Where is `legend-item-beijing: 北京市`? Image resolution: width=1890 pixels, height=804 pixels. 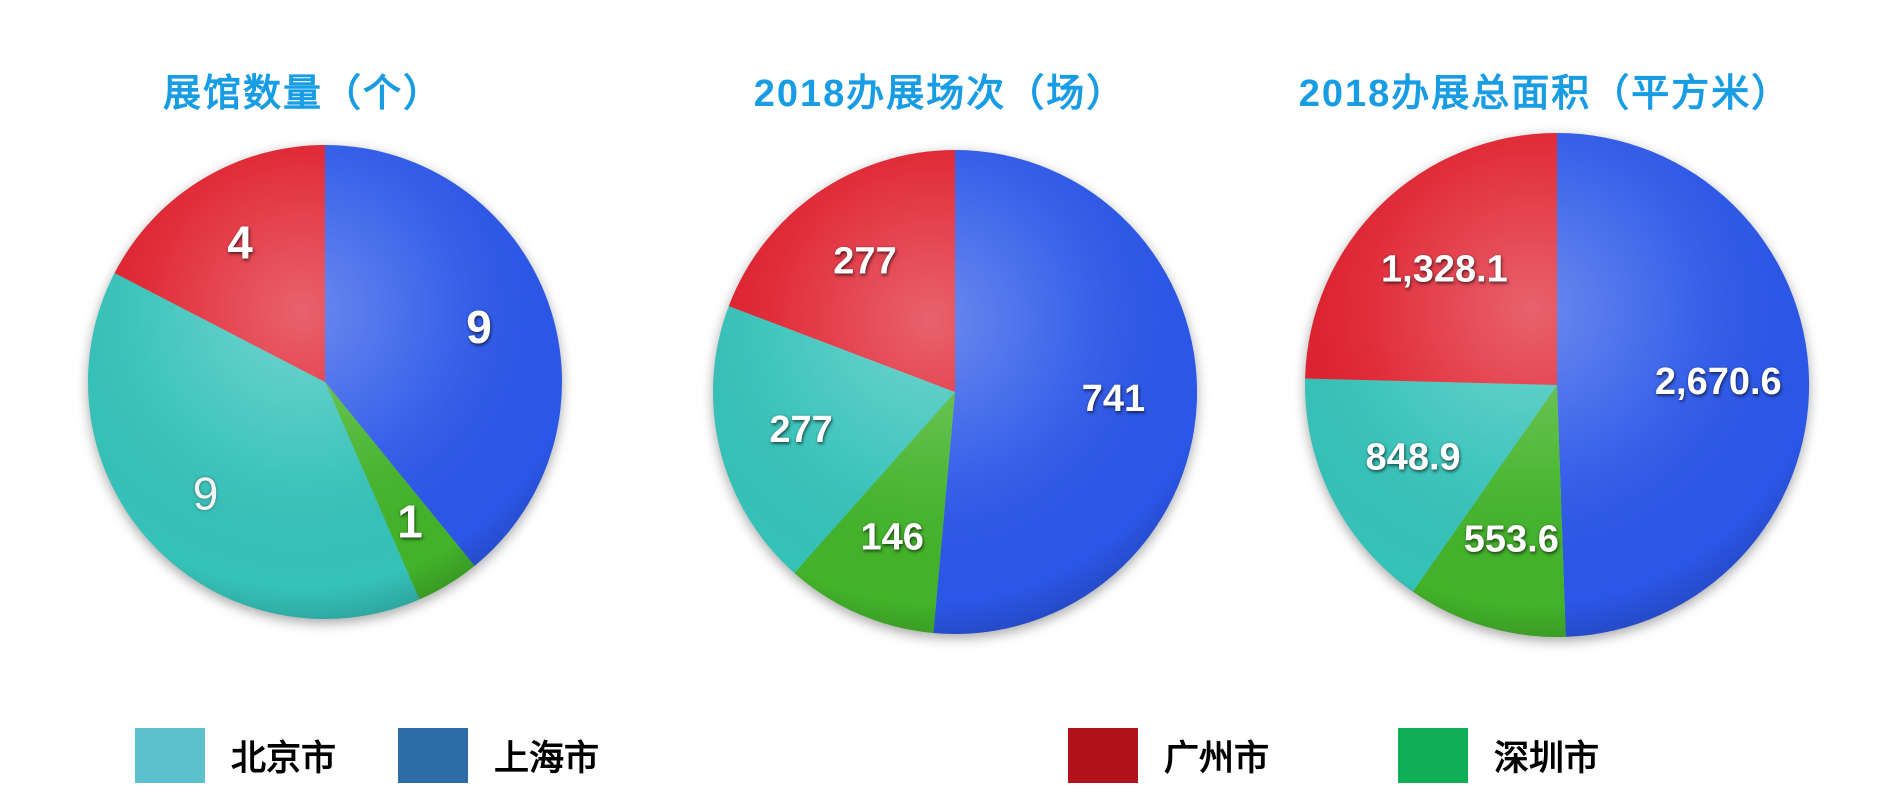
legend-item-beijing: 北京市 is located at coordinates (235, 755).